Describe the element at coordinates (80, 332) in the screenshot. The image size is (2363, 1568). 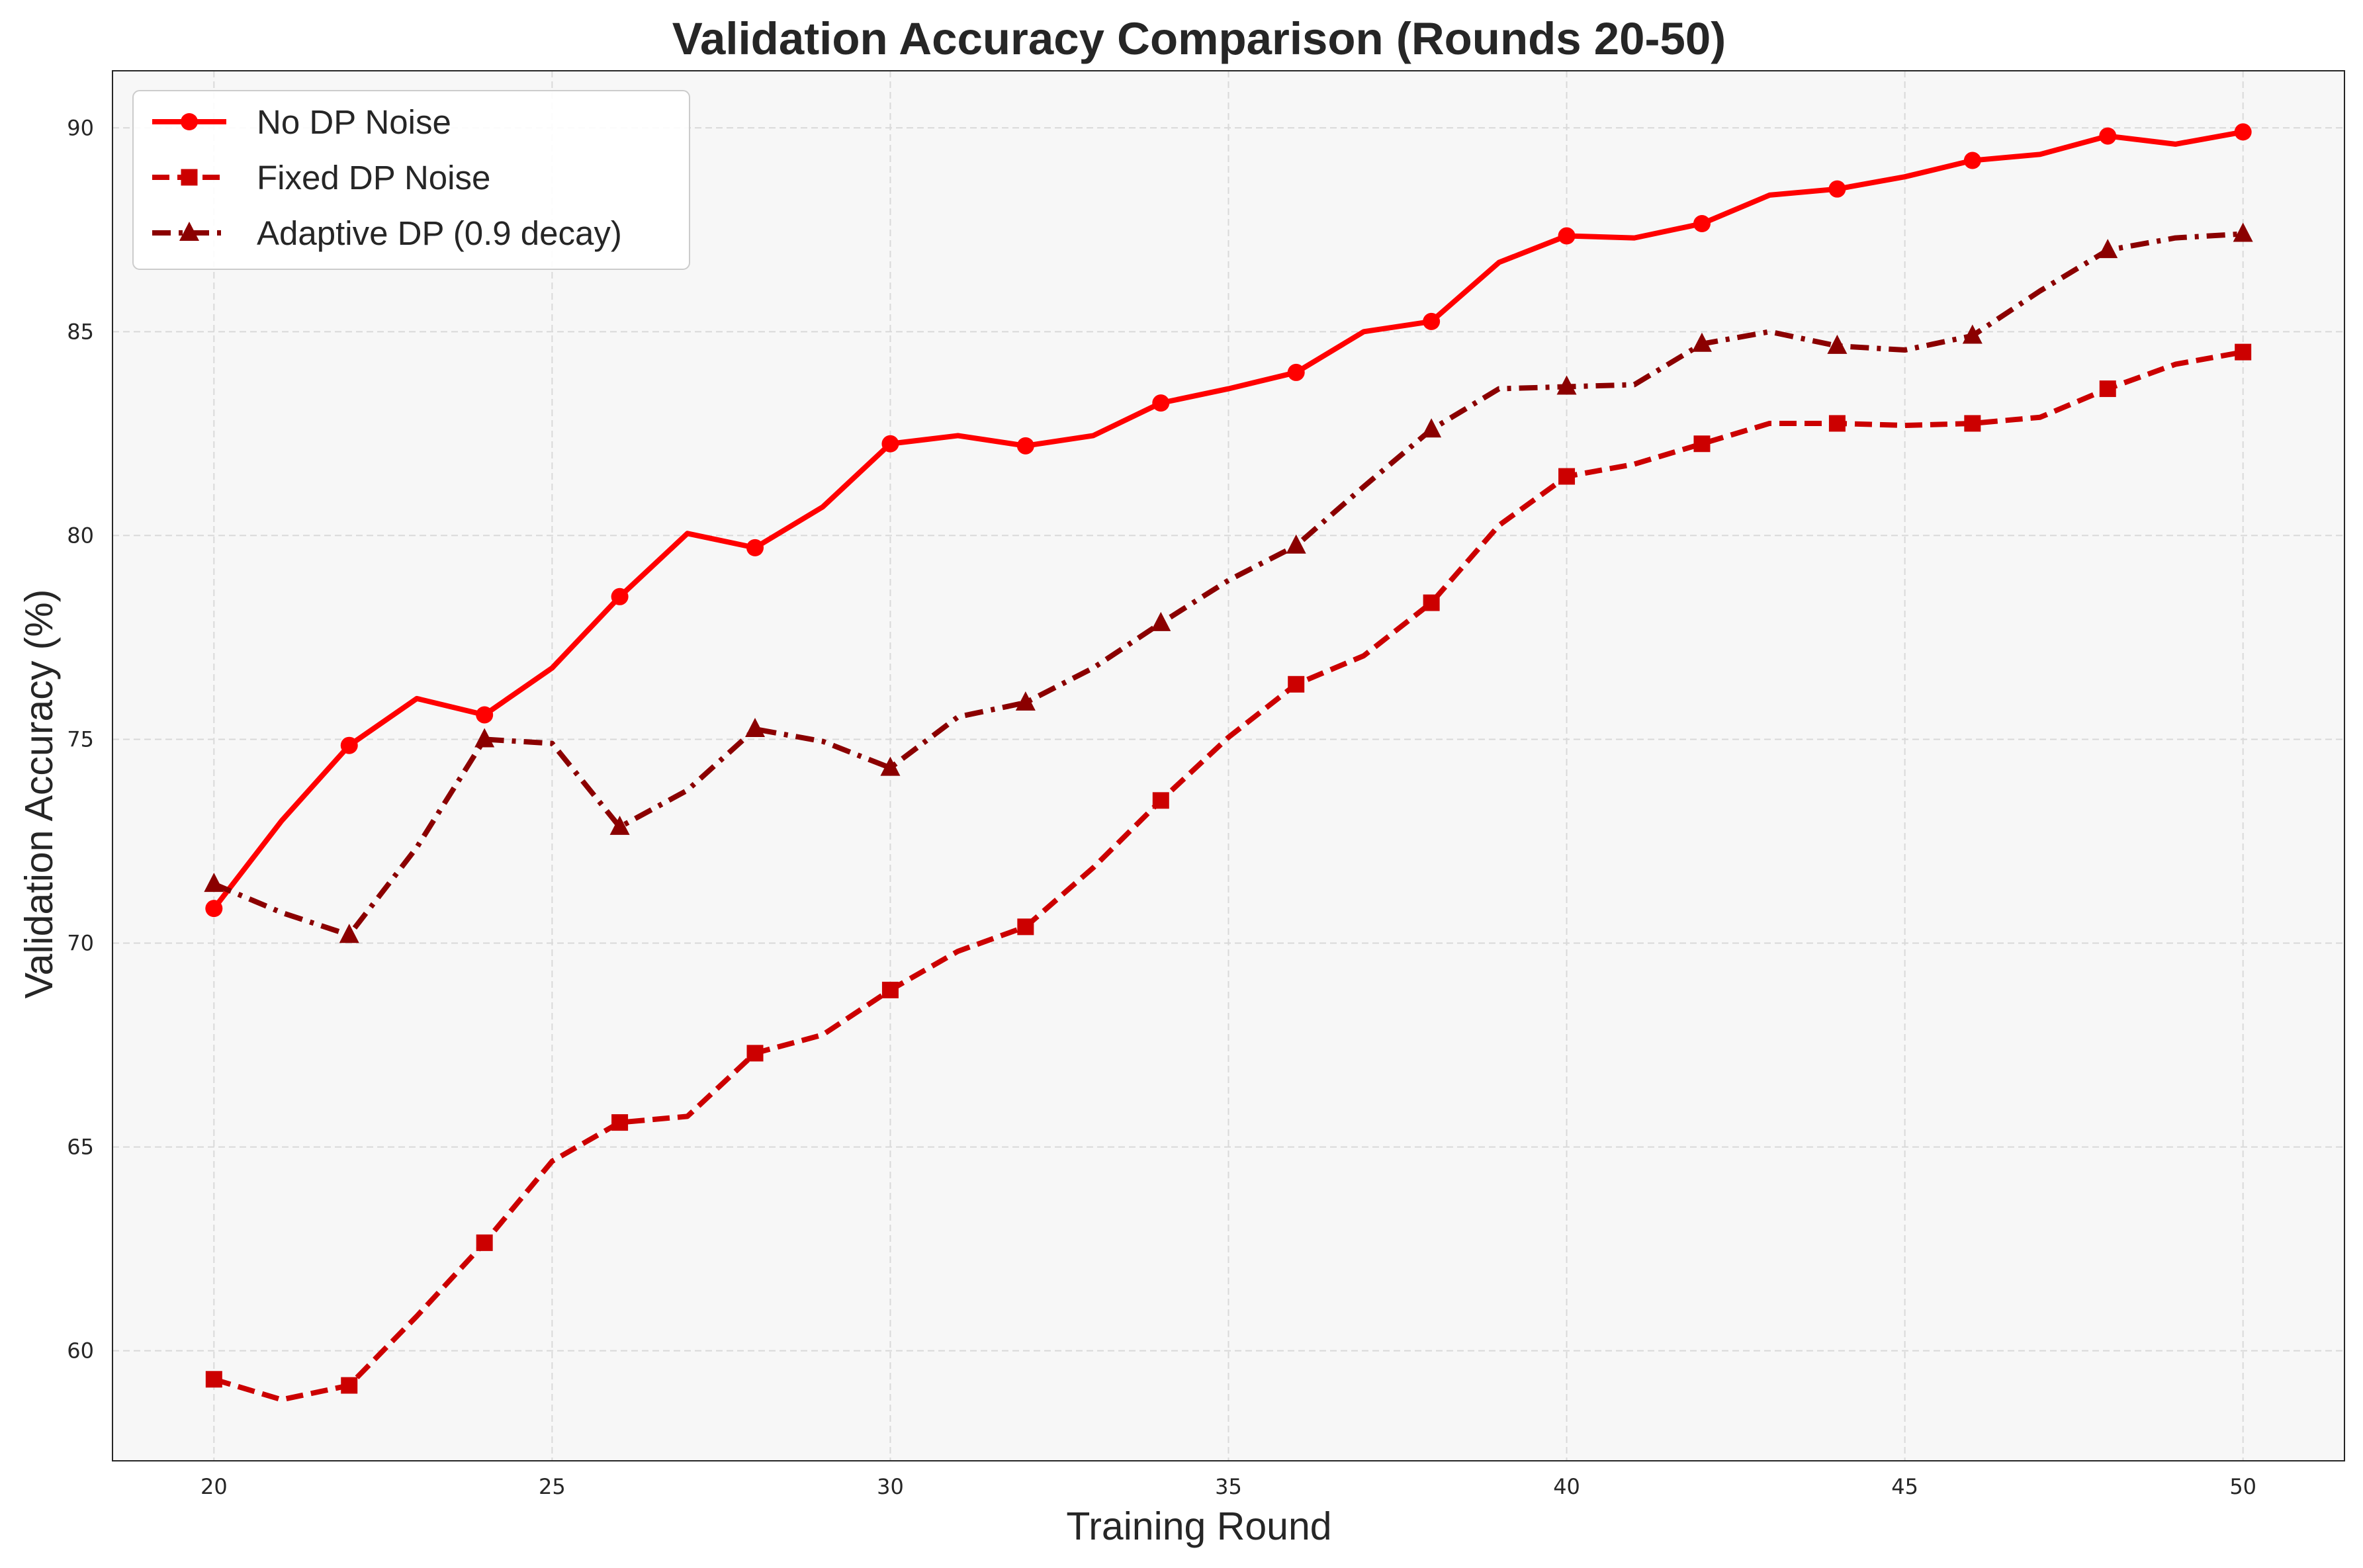
I see `y-tick-label: 85` at that location.